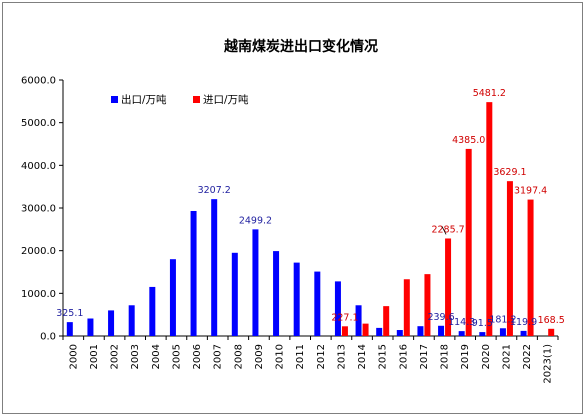 The height and width of the screenshot is (418, 587). What do you see at coordinates (38, 209) in the screenshot?
I see `y-tick-label: 3000.0` at bounding box center [38, 209].